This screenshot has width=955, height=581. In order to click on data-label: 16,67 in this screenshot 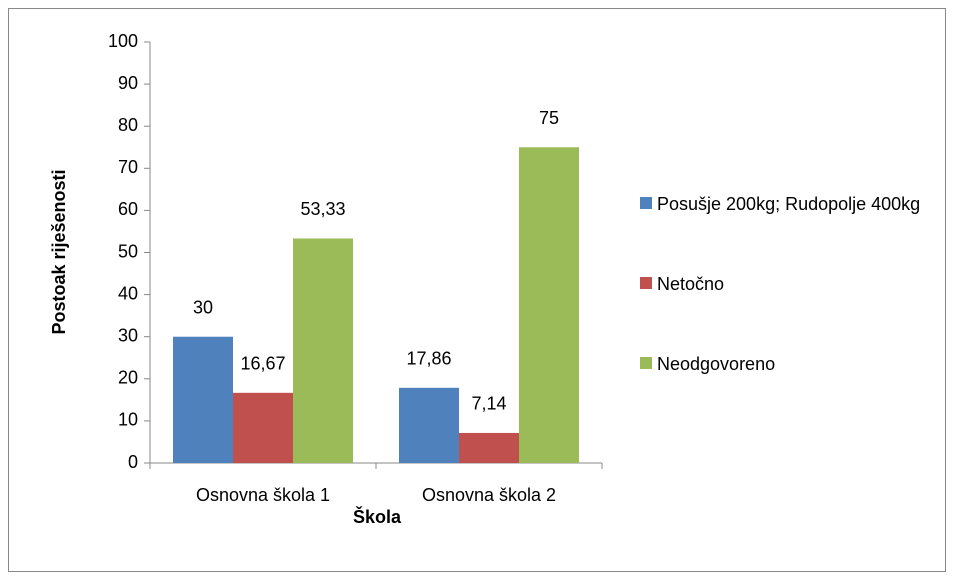, I will do `click(262, 364)`.